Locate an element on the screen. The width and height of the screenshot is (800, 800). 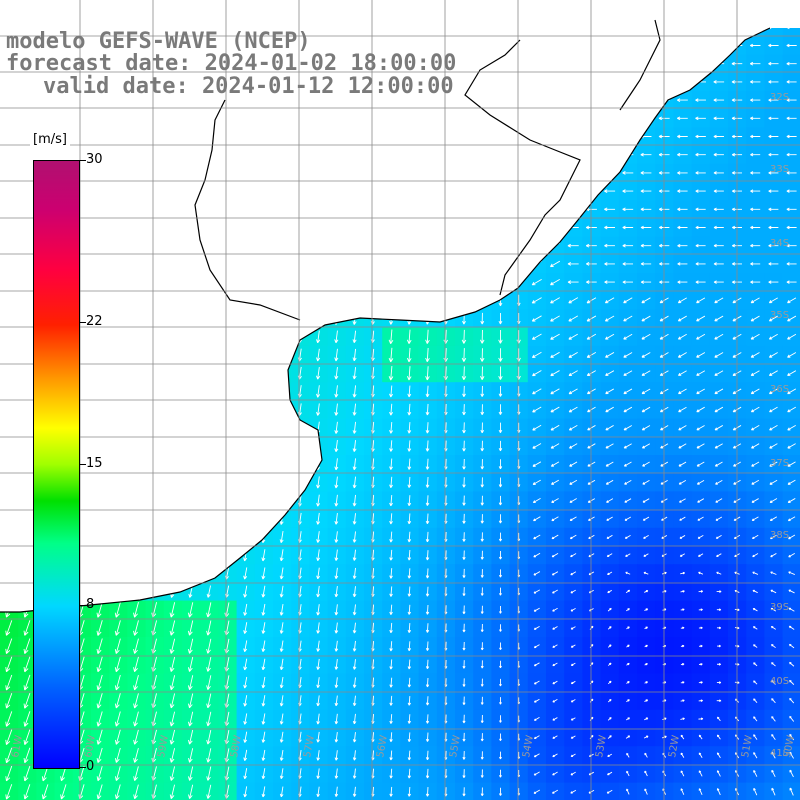
lon-label: 50W is located at coordinates (789, 746).